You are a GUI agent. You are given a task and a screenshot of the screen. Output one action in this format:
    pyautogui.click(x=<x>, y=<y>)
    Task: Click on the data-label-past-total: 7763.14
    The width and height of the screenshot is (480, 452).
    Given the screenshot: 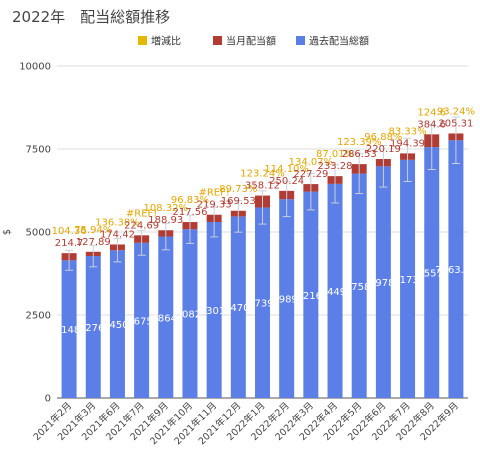 What is the action you would take?
    pyautogui.click(x=455, y=270)
    